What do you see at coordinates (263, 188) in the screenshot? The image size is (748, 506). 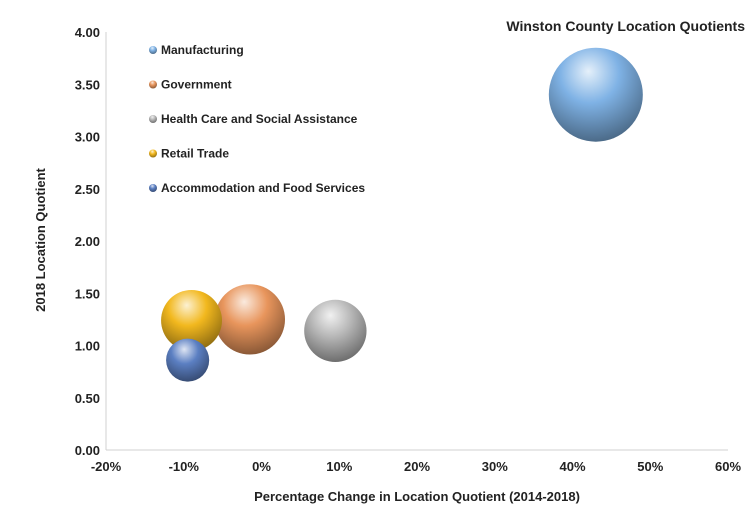 I see `legend-label: Accommodation and Food Services` at bounding box center [263, 188].